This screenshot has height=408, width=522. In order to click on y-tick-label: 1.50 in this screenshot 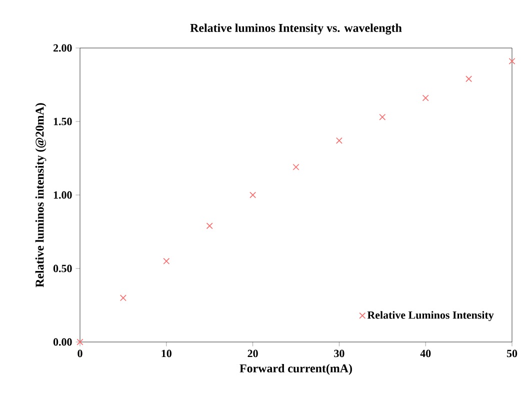, I will do `click(63, 122)`.